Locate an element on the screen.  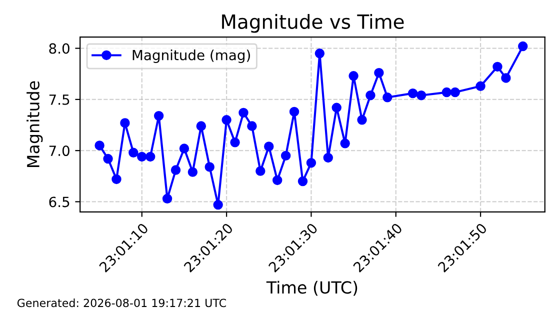
text: Generated: 2026-08-01 19:17:21 UTC is located at coordinates (121, 303).